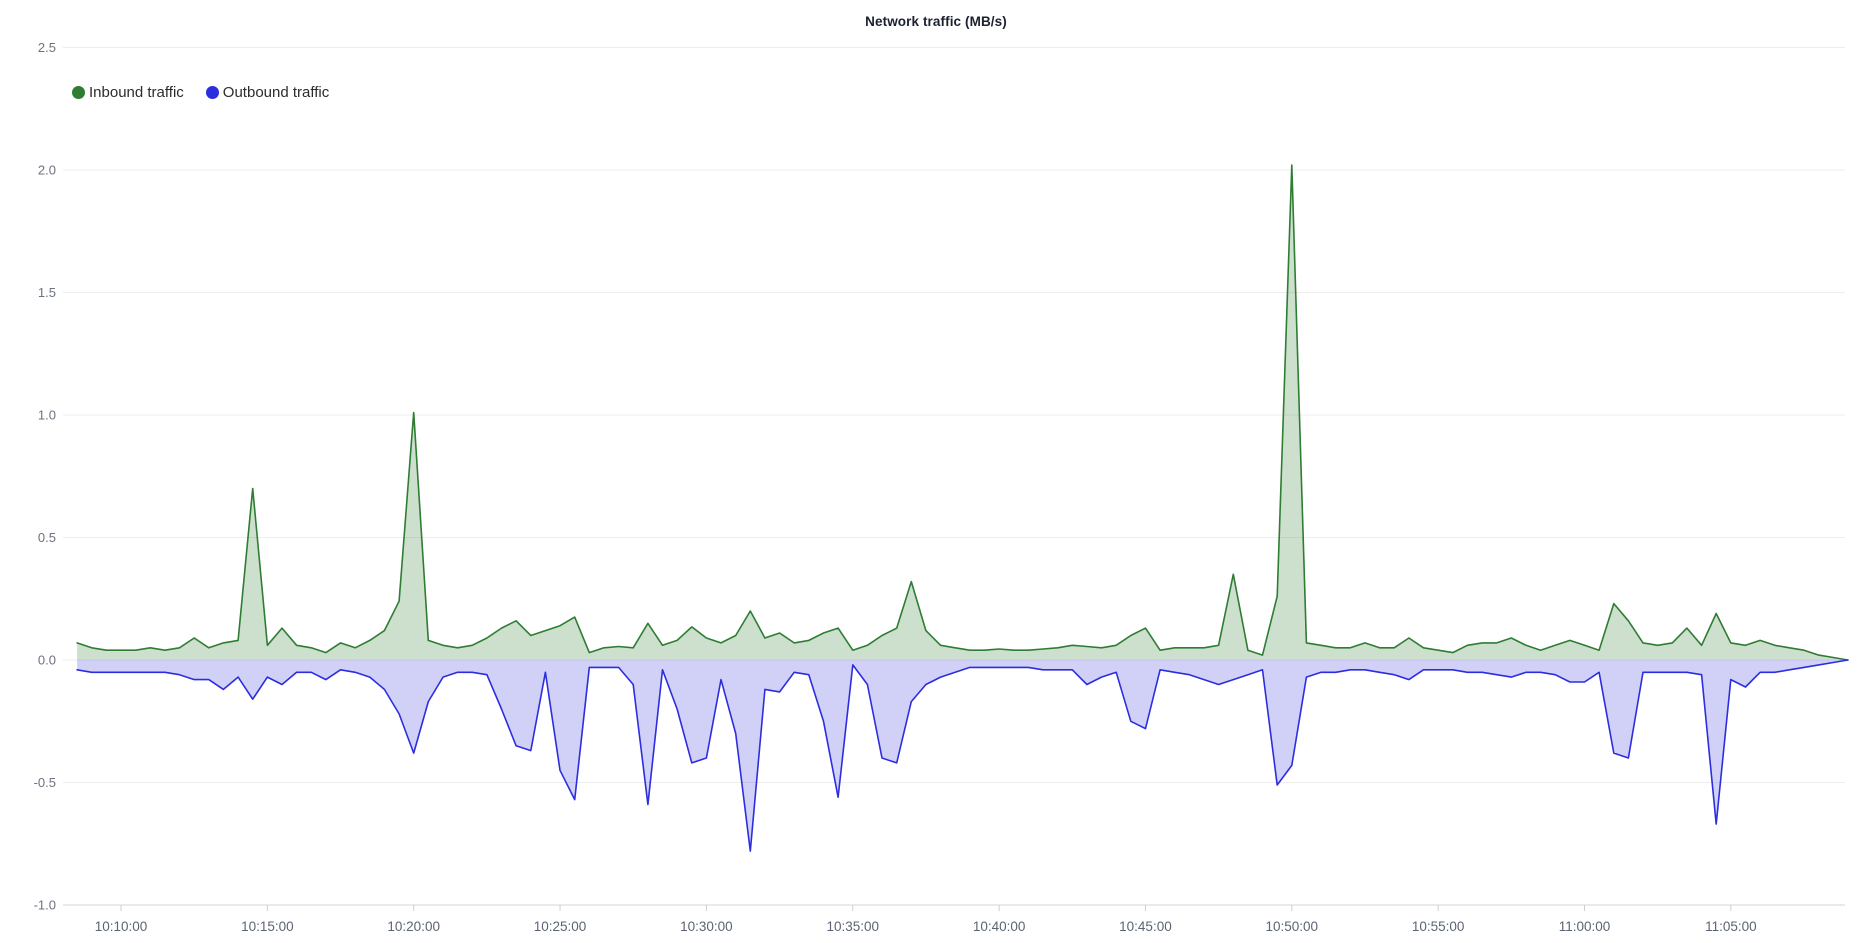 This screenshot has width=1872, height=943. I want to click on legend-item-inbound: Inbound traffic, so click(128, 92).